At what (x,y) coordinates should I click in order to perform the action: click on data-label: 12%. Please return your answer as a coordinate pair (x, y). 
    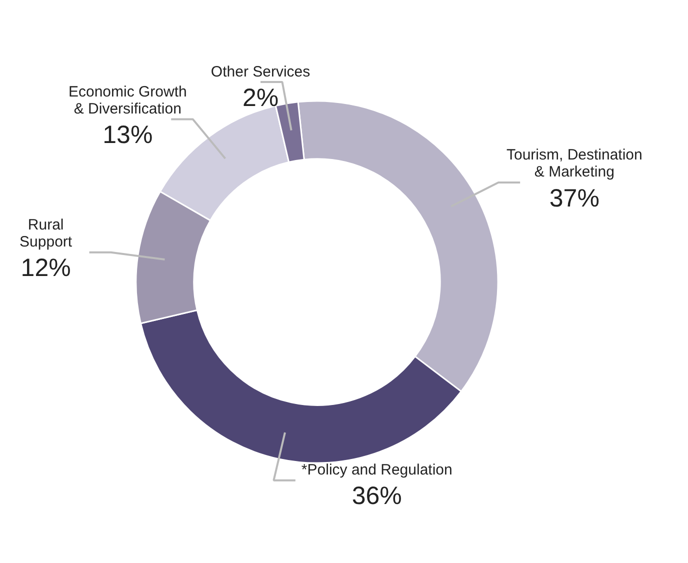
    Looking at the image, I should click on (45, 268).